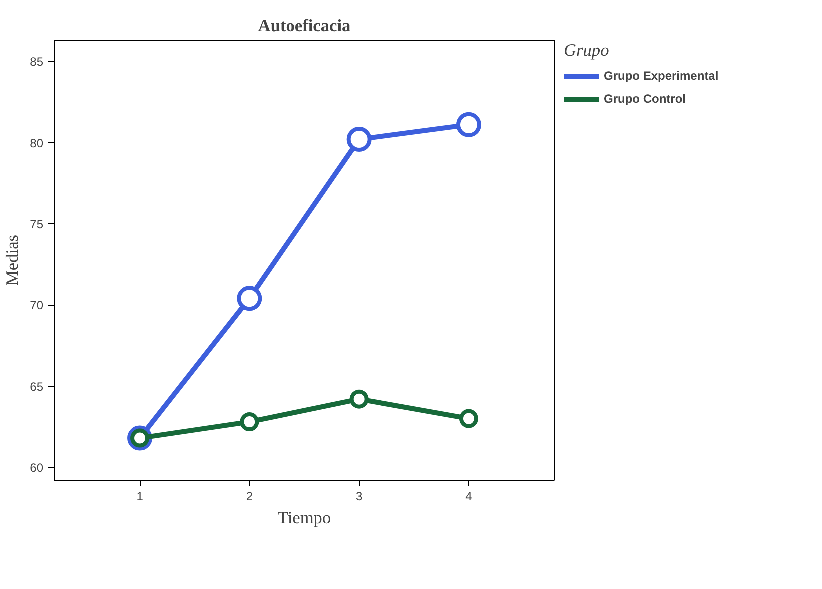 This screenshot has height=589, width=822. I want to click on legend-label: Grupo Experimental, so click(661, 76).